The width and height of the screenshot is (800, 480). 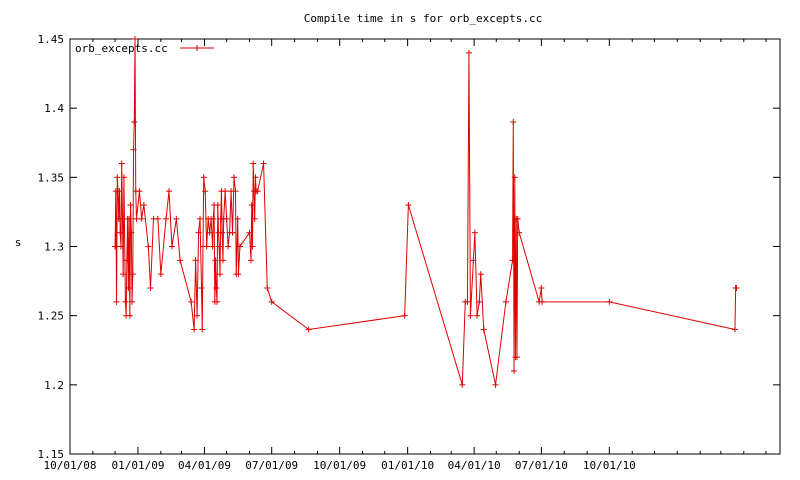 I want to click on y-tick-label: 1.25, so click(x=51, y=316).